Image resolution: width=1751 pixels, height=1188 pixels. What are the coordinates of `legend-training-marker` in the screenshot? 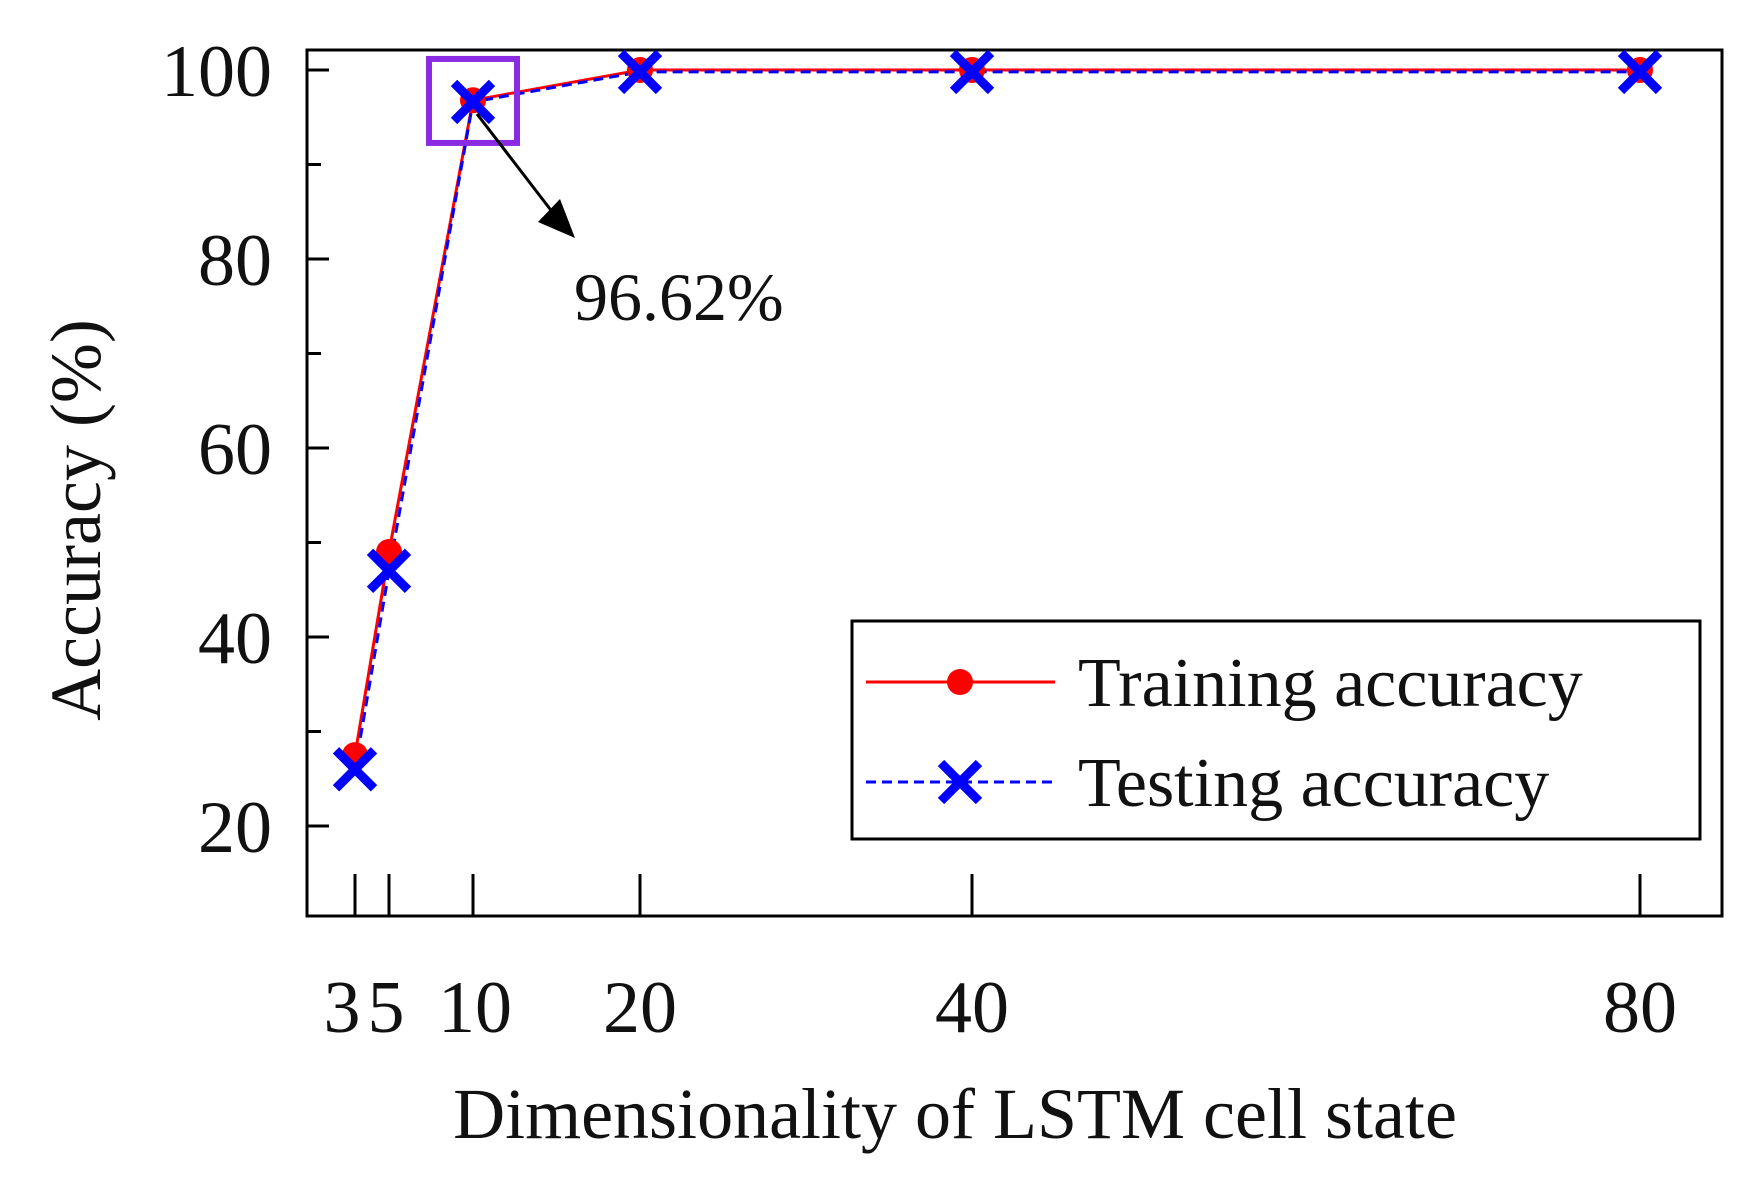 It's located at (960, 682).